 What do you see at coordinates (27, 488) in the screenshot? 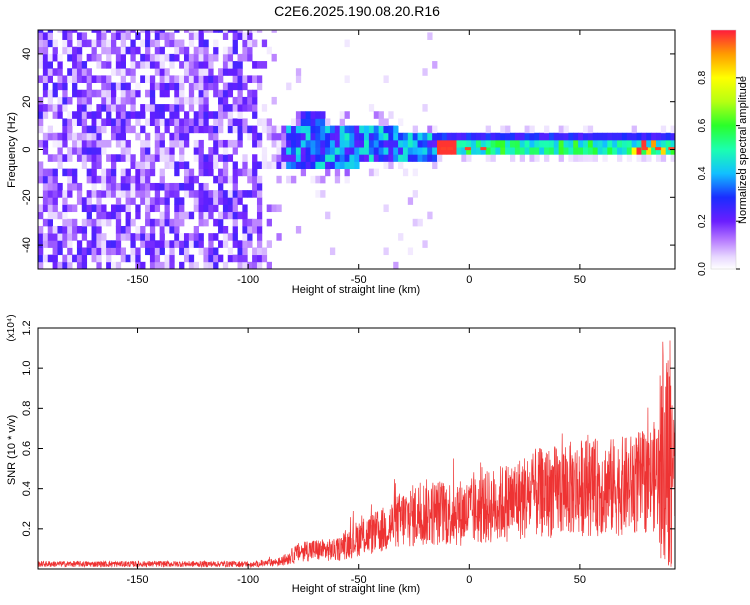
I see `snr-ytick-label: 0.4` at bounding box center [27, 488].